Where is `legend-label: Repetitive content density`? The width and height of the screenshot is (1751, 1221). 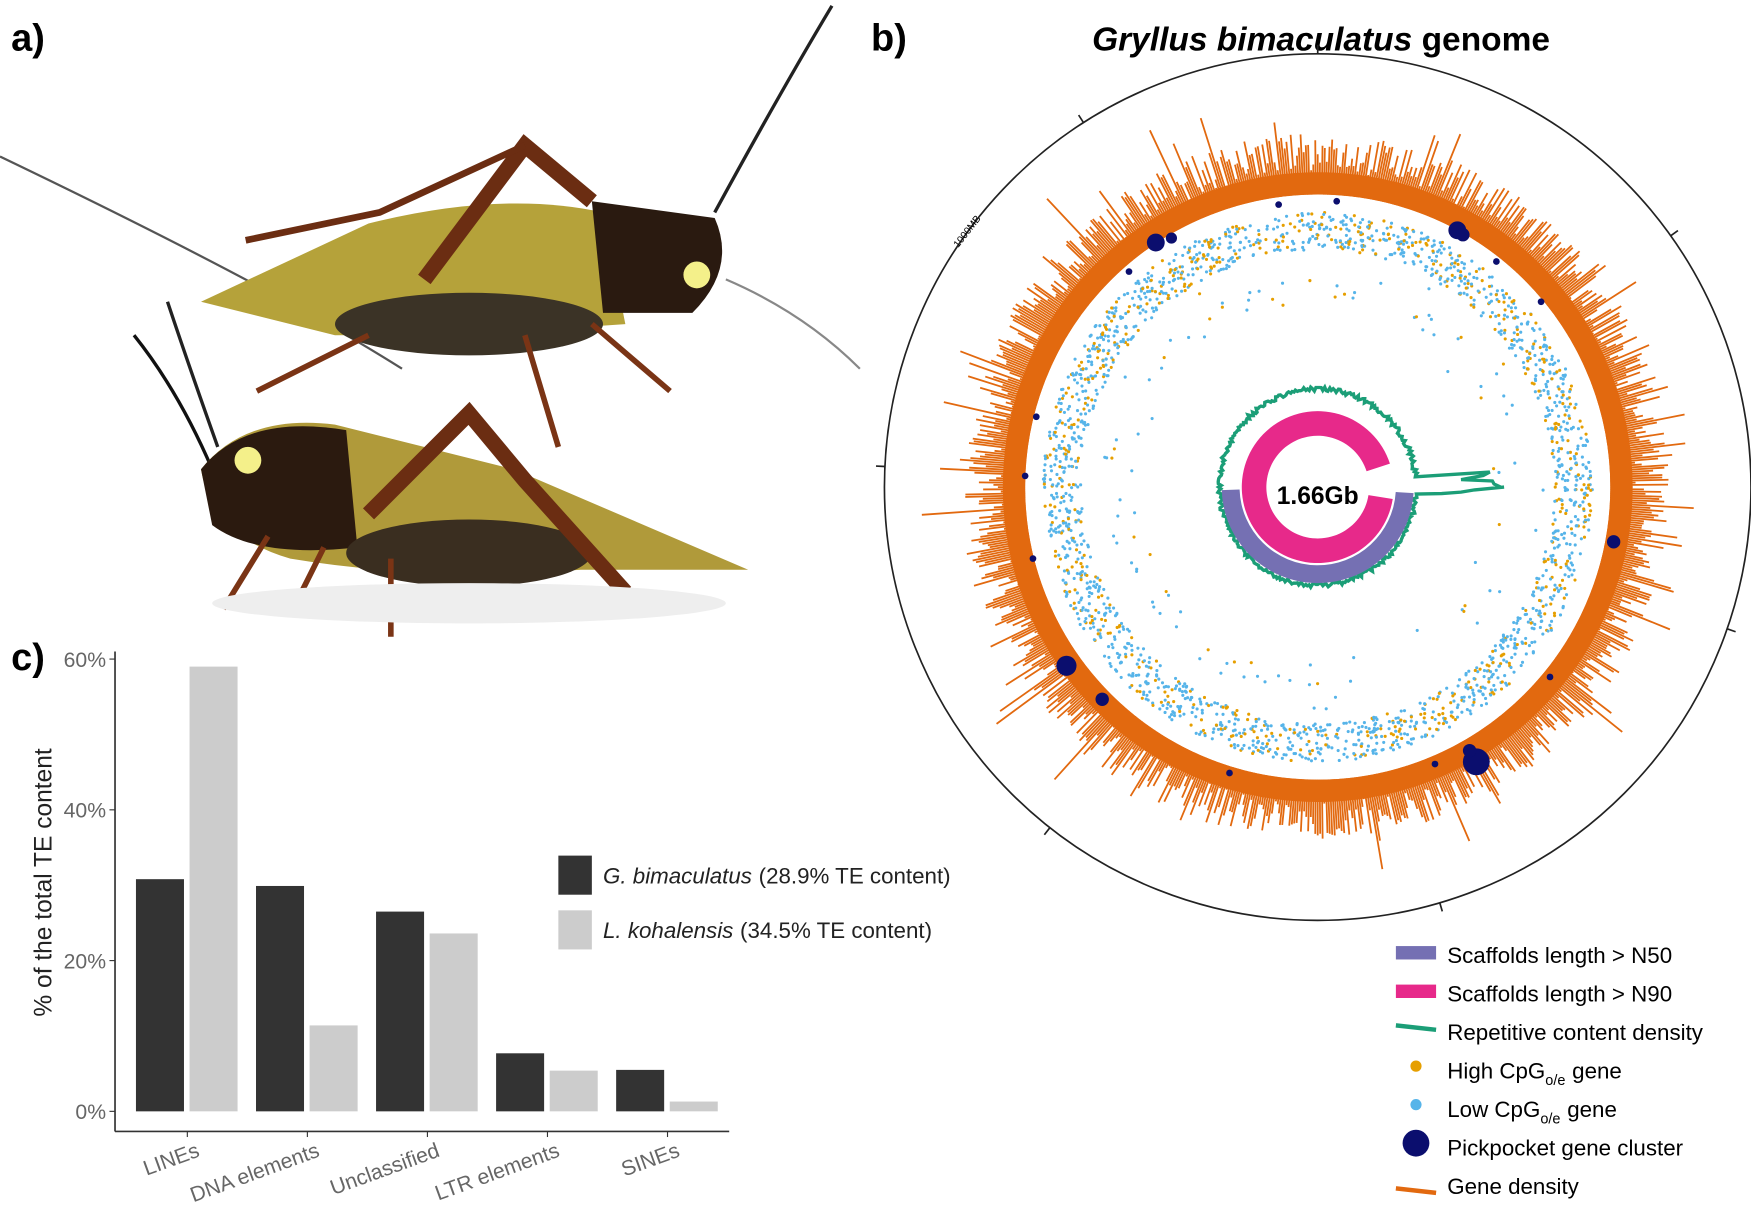 legend-label: Repetitive content density is located at coordinates (1575, 1032).